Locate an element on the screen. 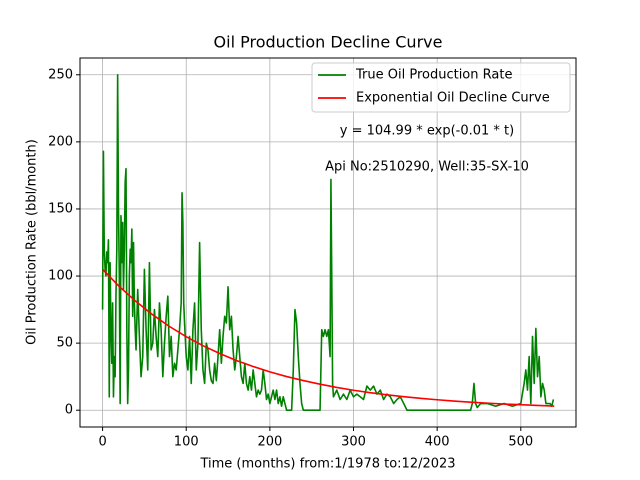 This screenshot has height=480, width=640. y-tick-label: 0 is located at coordinates (69, 410).